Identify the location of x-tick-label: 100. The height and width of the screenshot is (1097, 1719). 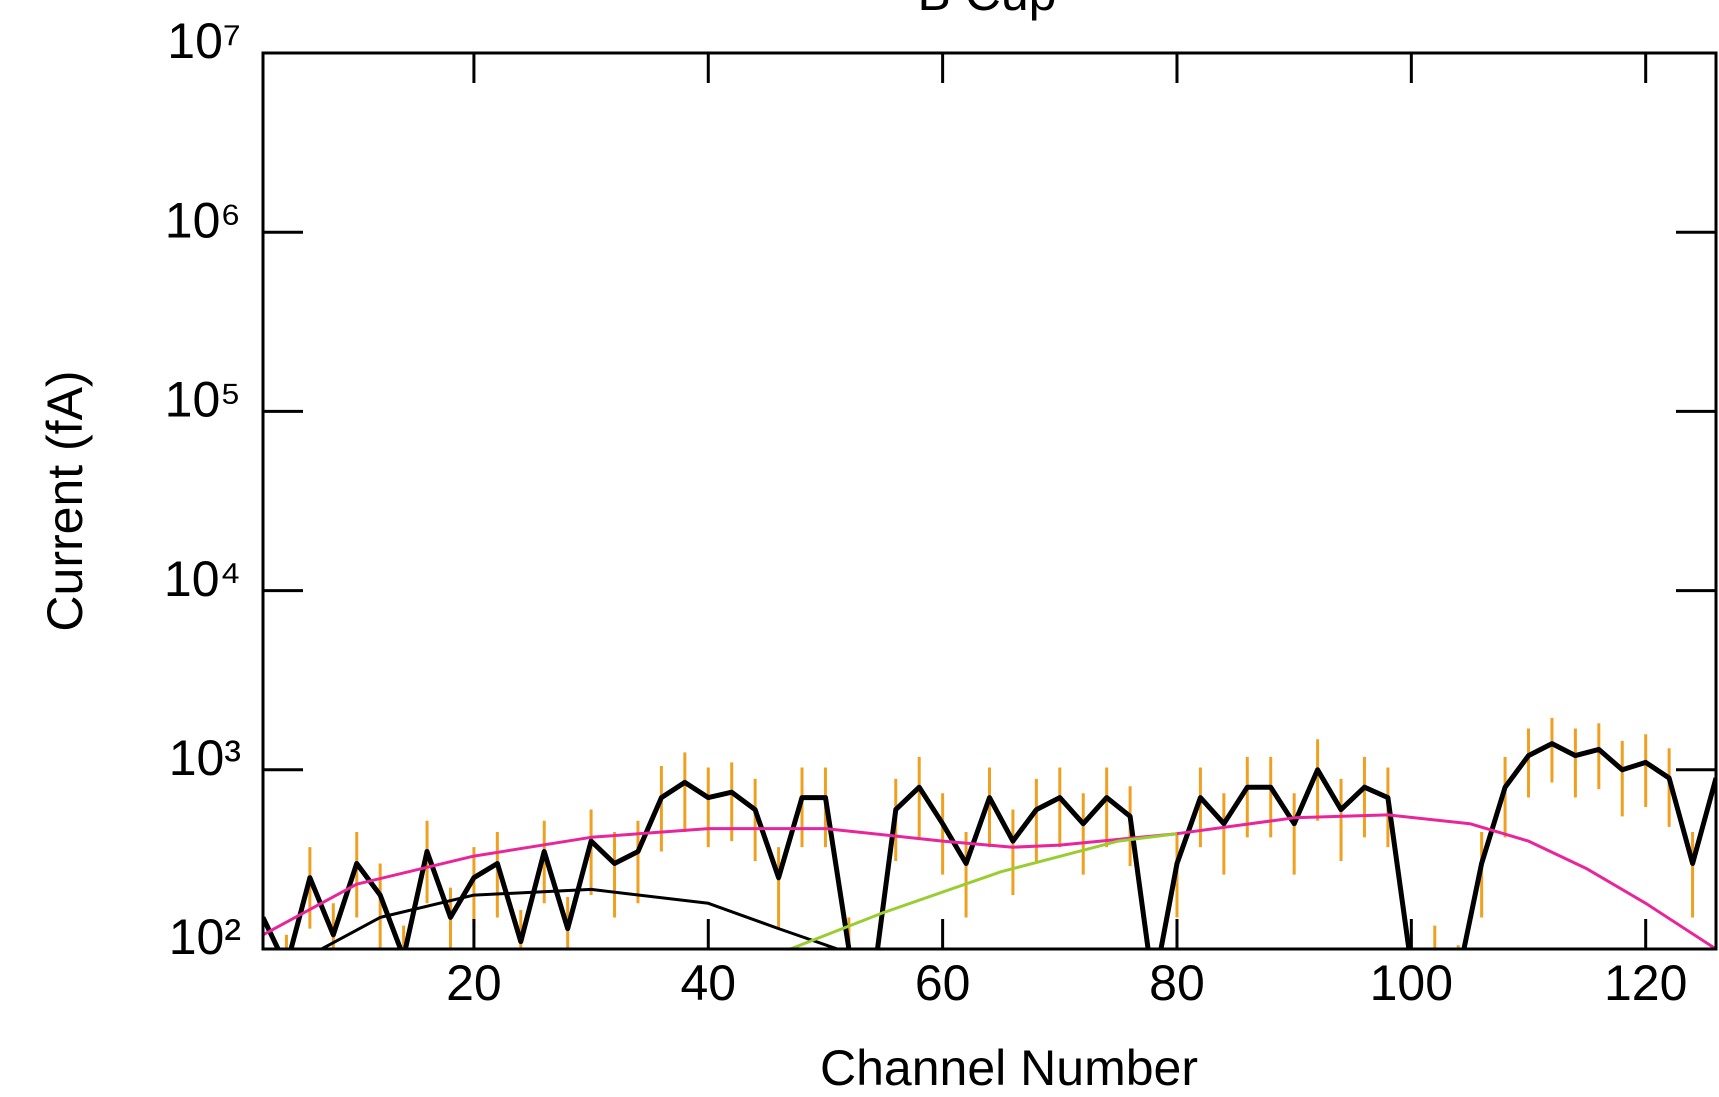
(1411, 983).